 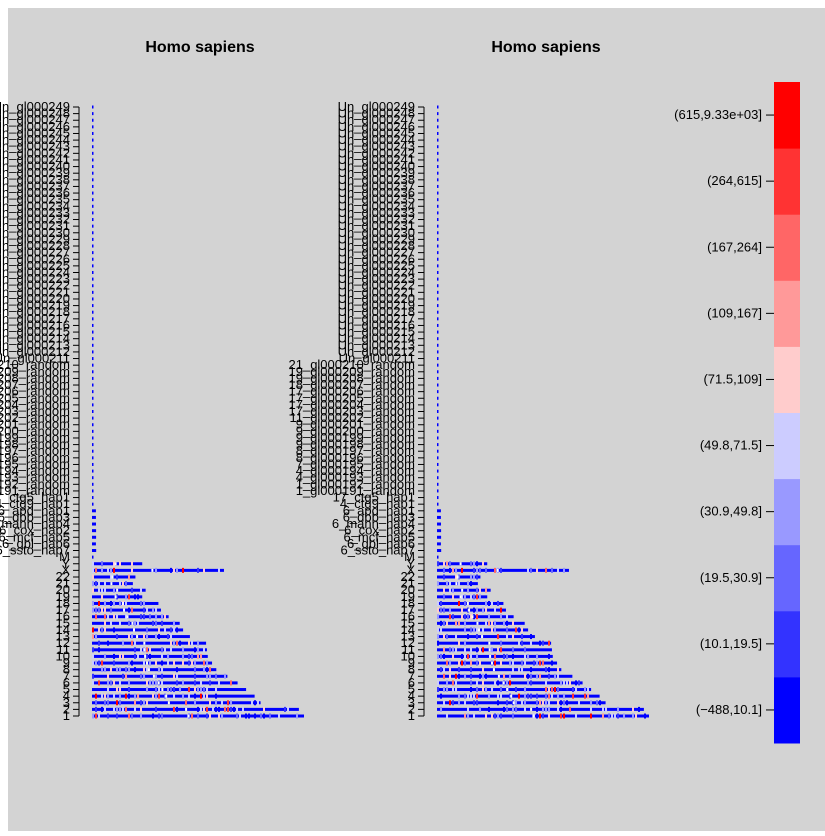 What do you see at coordinates (35, 232) in the screenshot?
I see `chromosome-label: Un_gl000230` at bounding box center [35, 232].